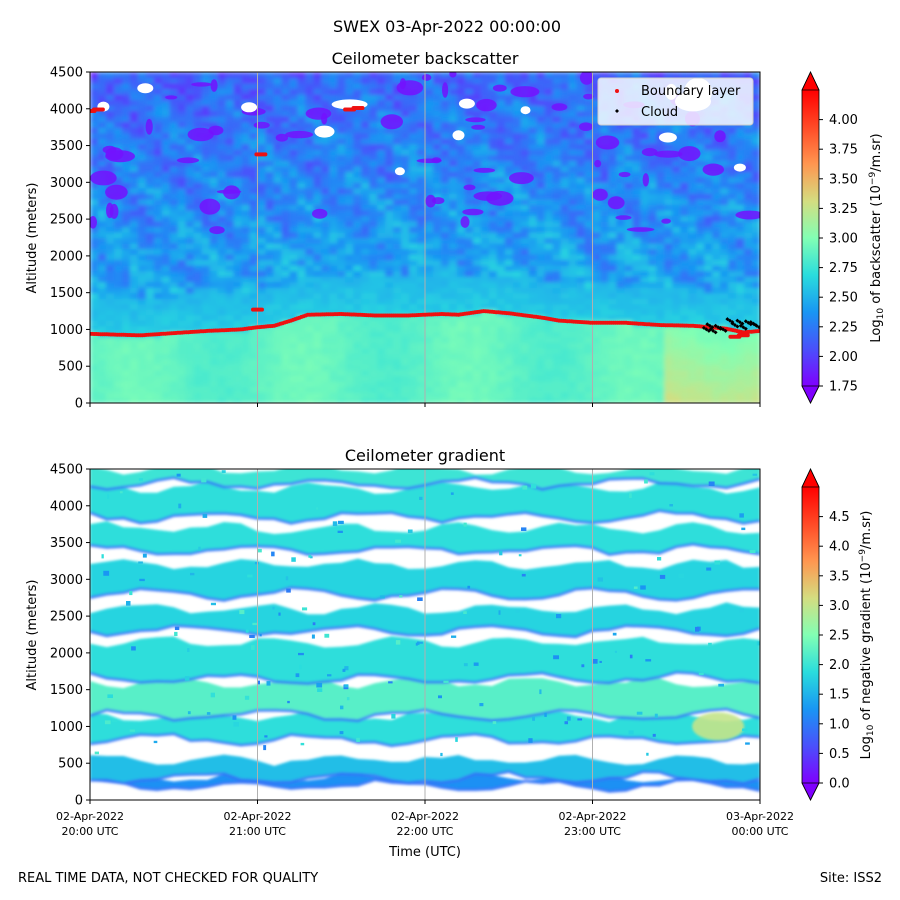  I want to click on x-tick-label-date: 03-Apr-2022, so click(760, 816).